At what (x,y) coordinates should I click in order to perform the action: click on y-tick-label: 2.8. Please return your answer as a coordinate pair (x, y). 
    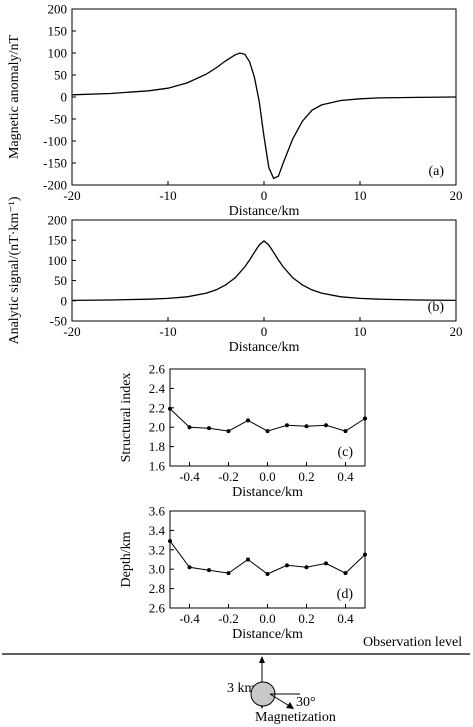
    Looking at the image, I should click on (157, 588).